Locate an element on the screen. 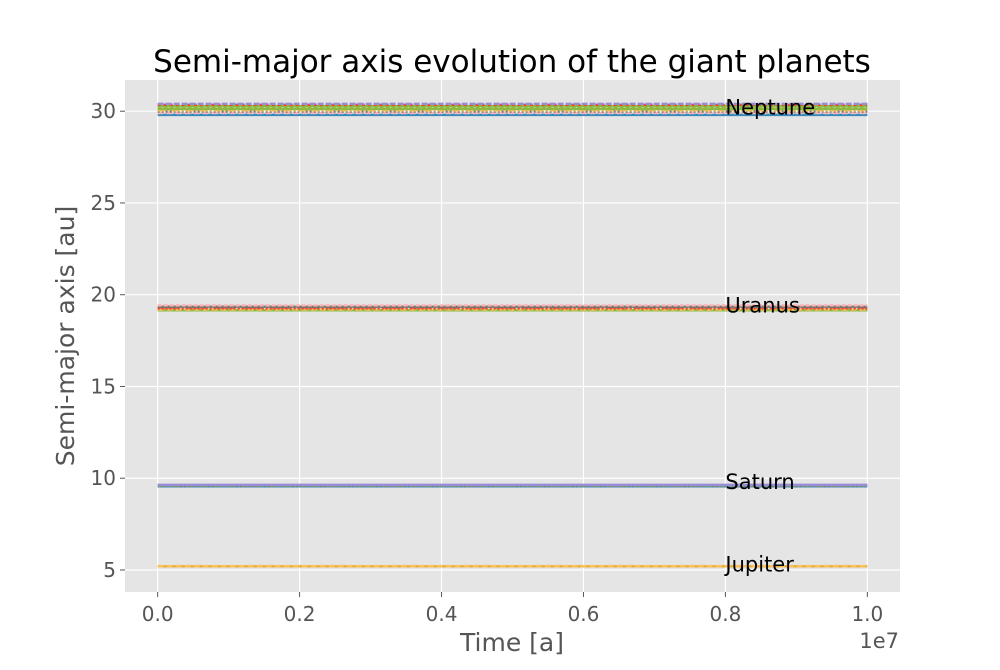  annotation-neptune: Neptune is located at coordinates (770, 108).